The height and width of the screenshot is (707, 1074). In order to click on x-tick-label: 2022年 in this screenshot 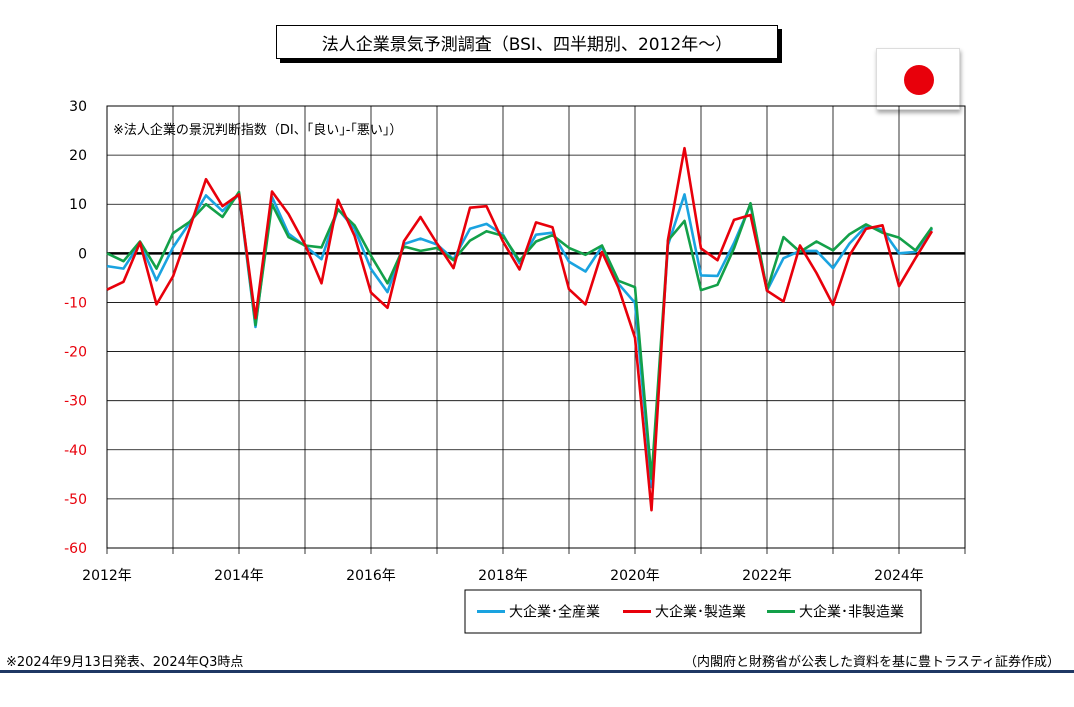, I will do `click(767, 576)`.